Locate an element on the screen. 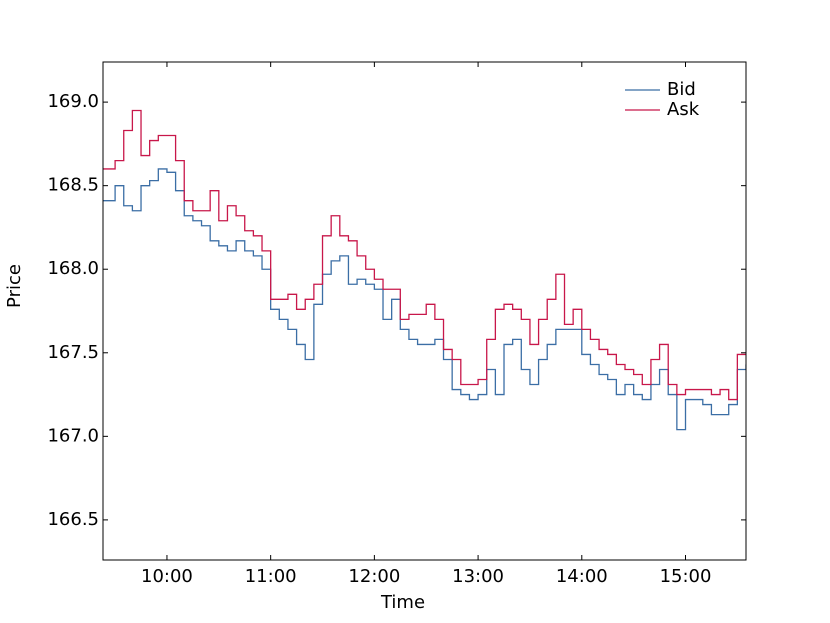  y-axis-label: Price is located at coordinates (14, 286).